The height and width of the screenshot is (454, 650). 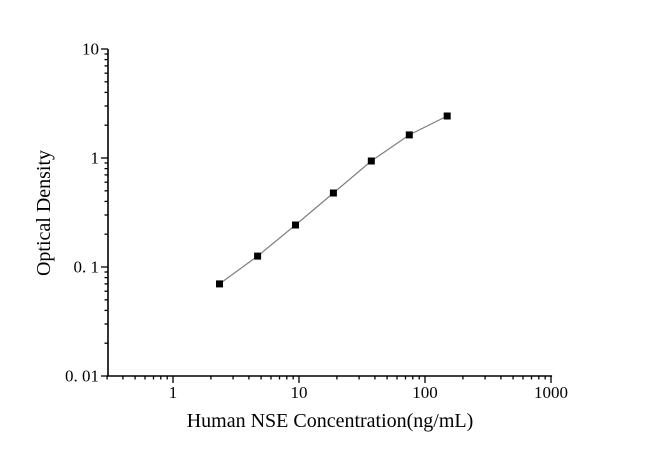 What do you see at coordinates (173, 392) in the screenshot?
I see `x-tick-label: 1` at bounding box center [173, 392].